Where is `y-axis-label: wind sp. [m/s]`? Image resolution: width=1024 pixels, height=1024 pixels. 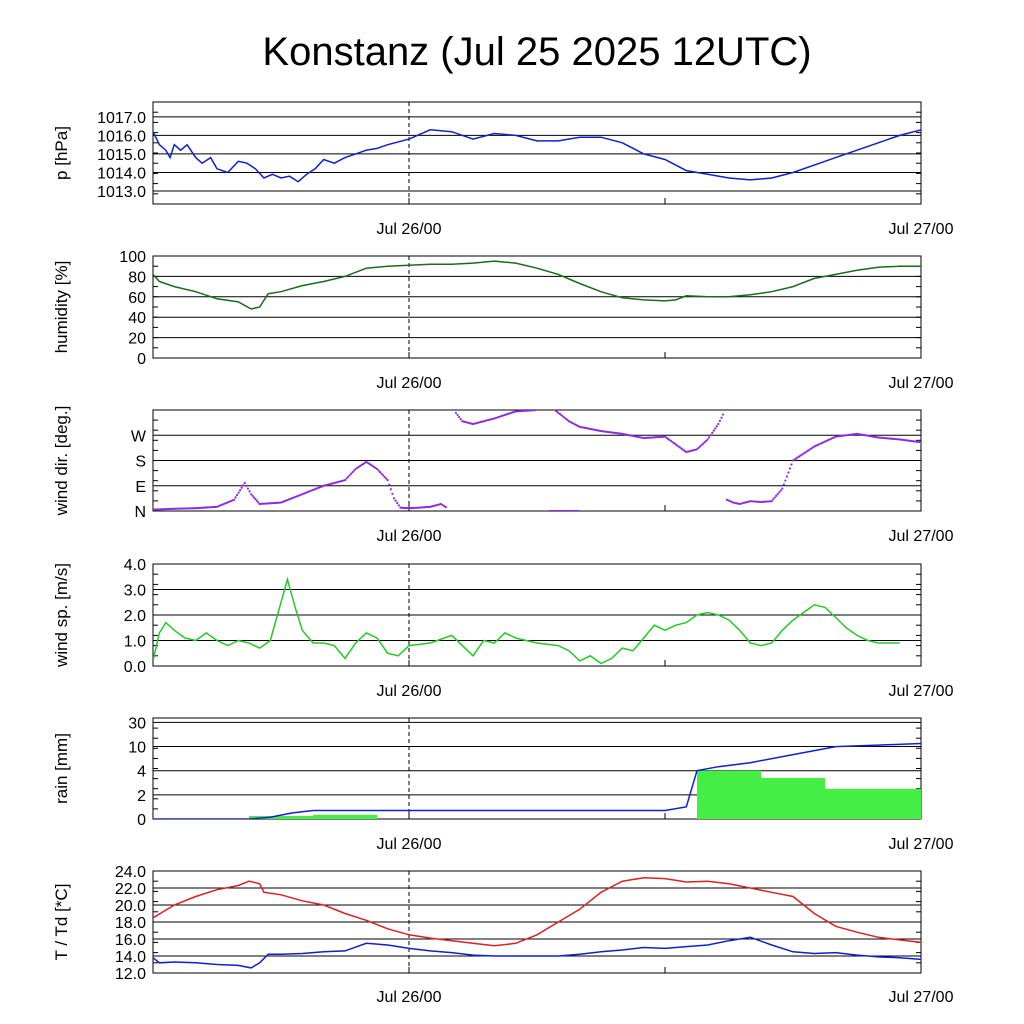 y-axis-label: wind sp. [m/s] is located at coordinates (61, 615).